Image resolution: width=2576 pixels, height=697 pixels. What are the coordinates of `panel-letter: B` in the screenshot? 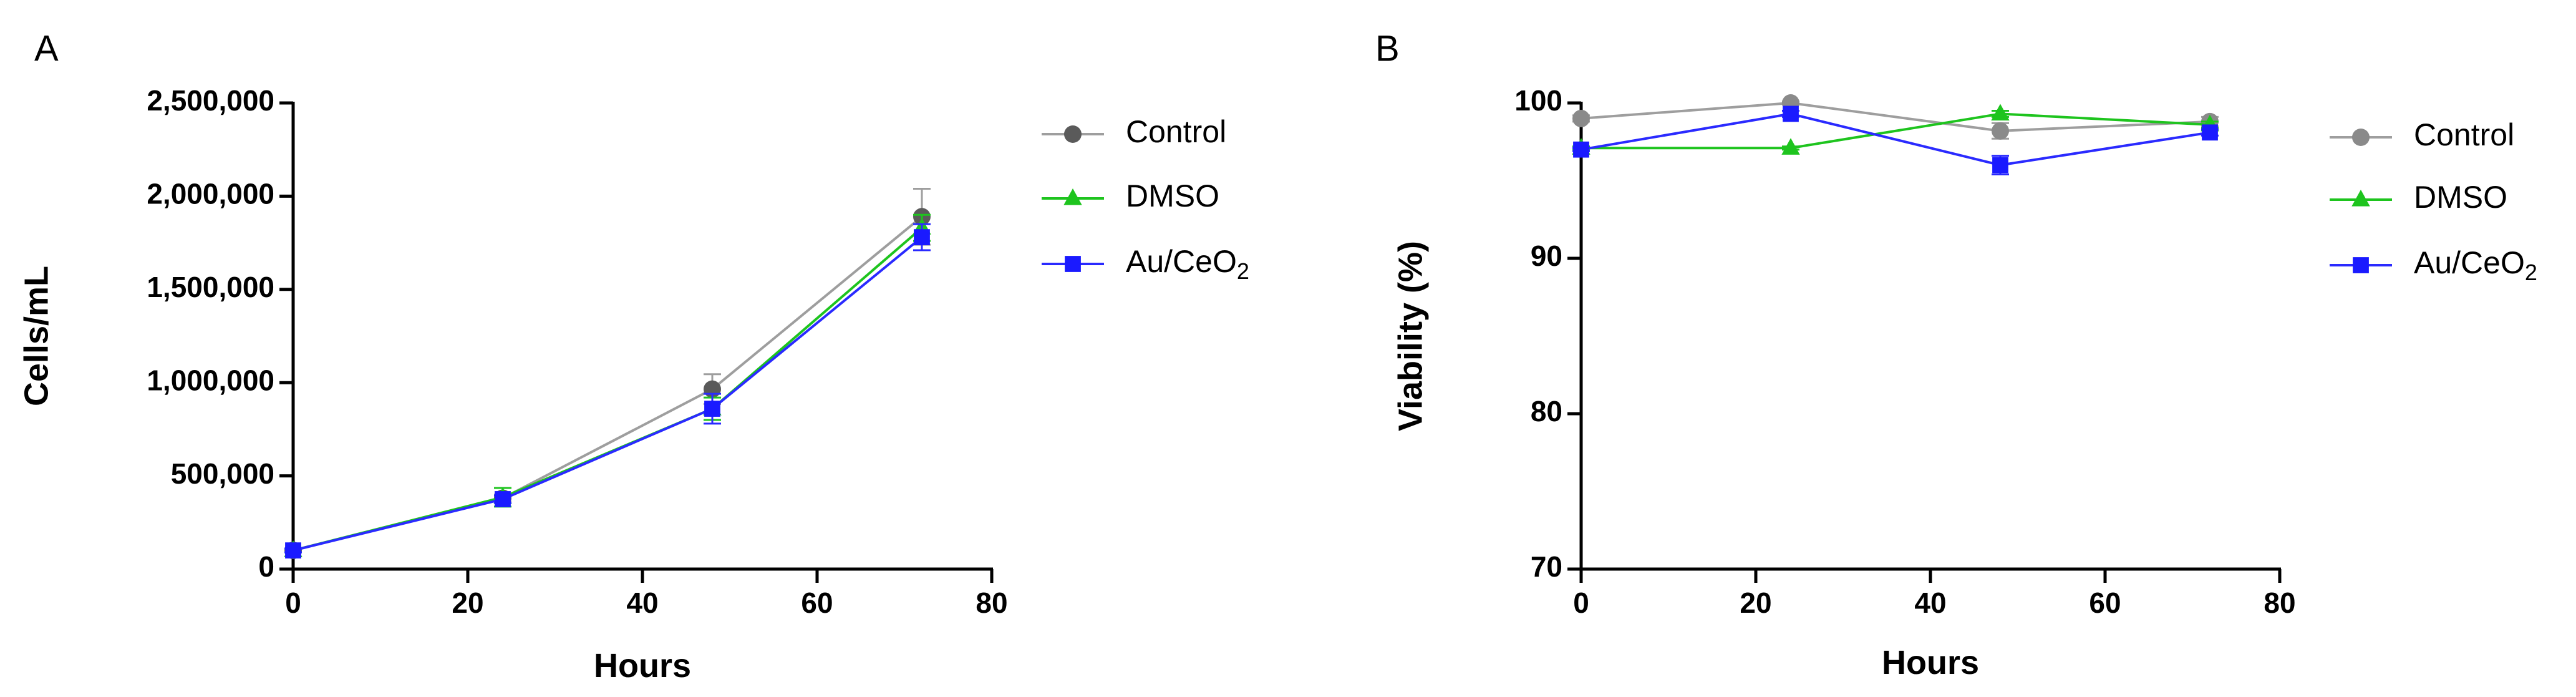 It's located at (1387, 48).